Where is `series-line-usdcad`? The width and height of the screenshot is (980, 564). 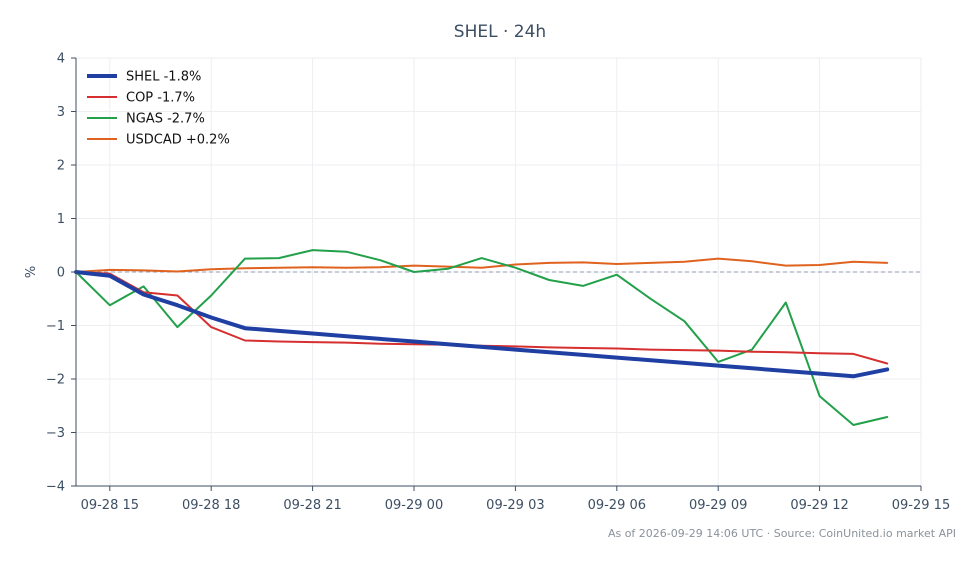 series-line-usdcad is located at coordinates (482, 265).